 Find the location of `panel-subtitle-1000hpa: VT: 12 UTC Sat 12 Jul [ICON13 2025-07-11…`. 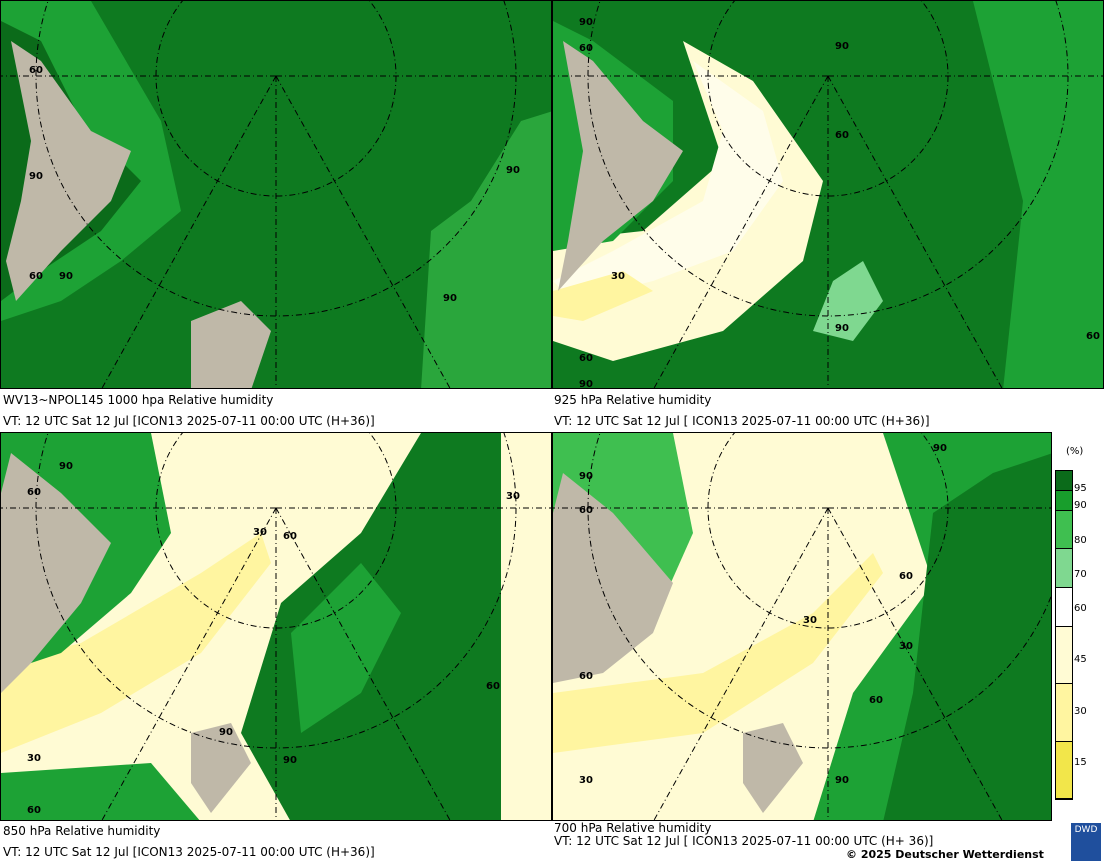

panel-subtitle-1000hpa: VT: 12 UTC Sat 12 Jul [ICON13 2025-07-11… is located at coordinates (189, 421).